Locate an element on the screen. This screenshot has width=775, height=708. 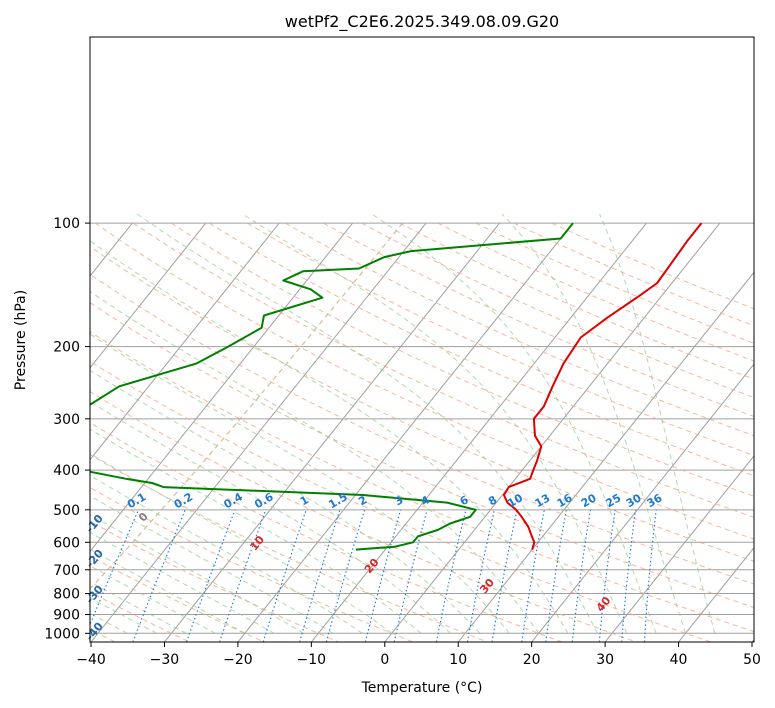
y-tick-label: 200 is located at coordinates (66, 348).